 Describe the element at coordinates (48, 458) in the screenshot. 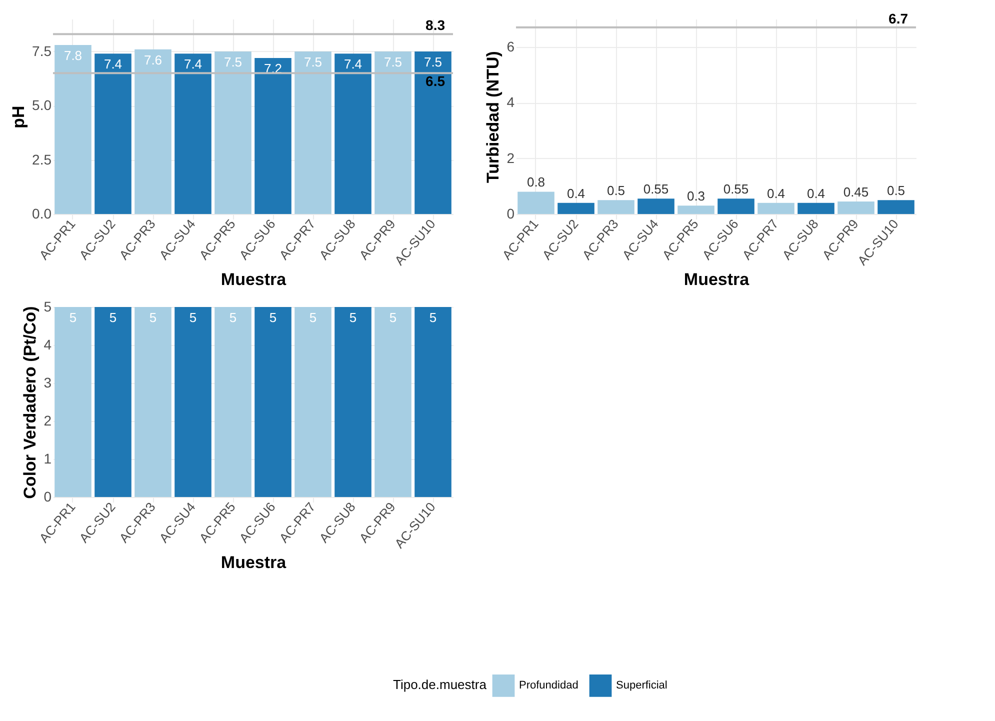

I see `y-tick-label: 1` at that location.